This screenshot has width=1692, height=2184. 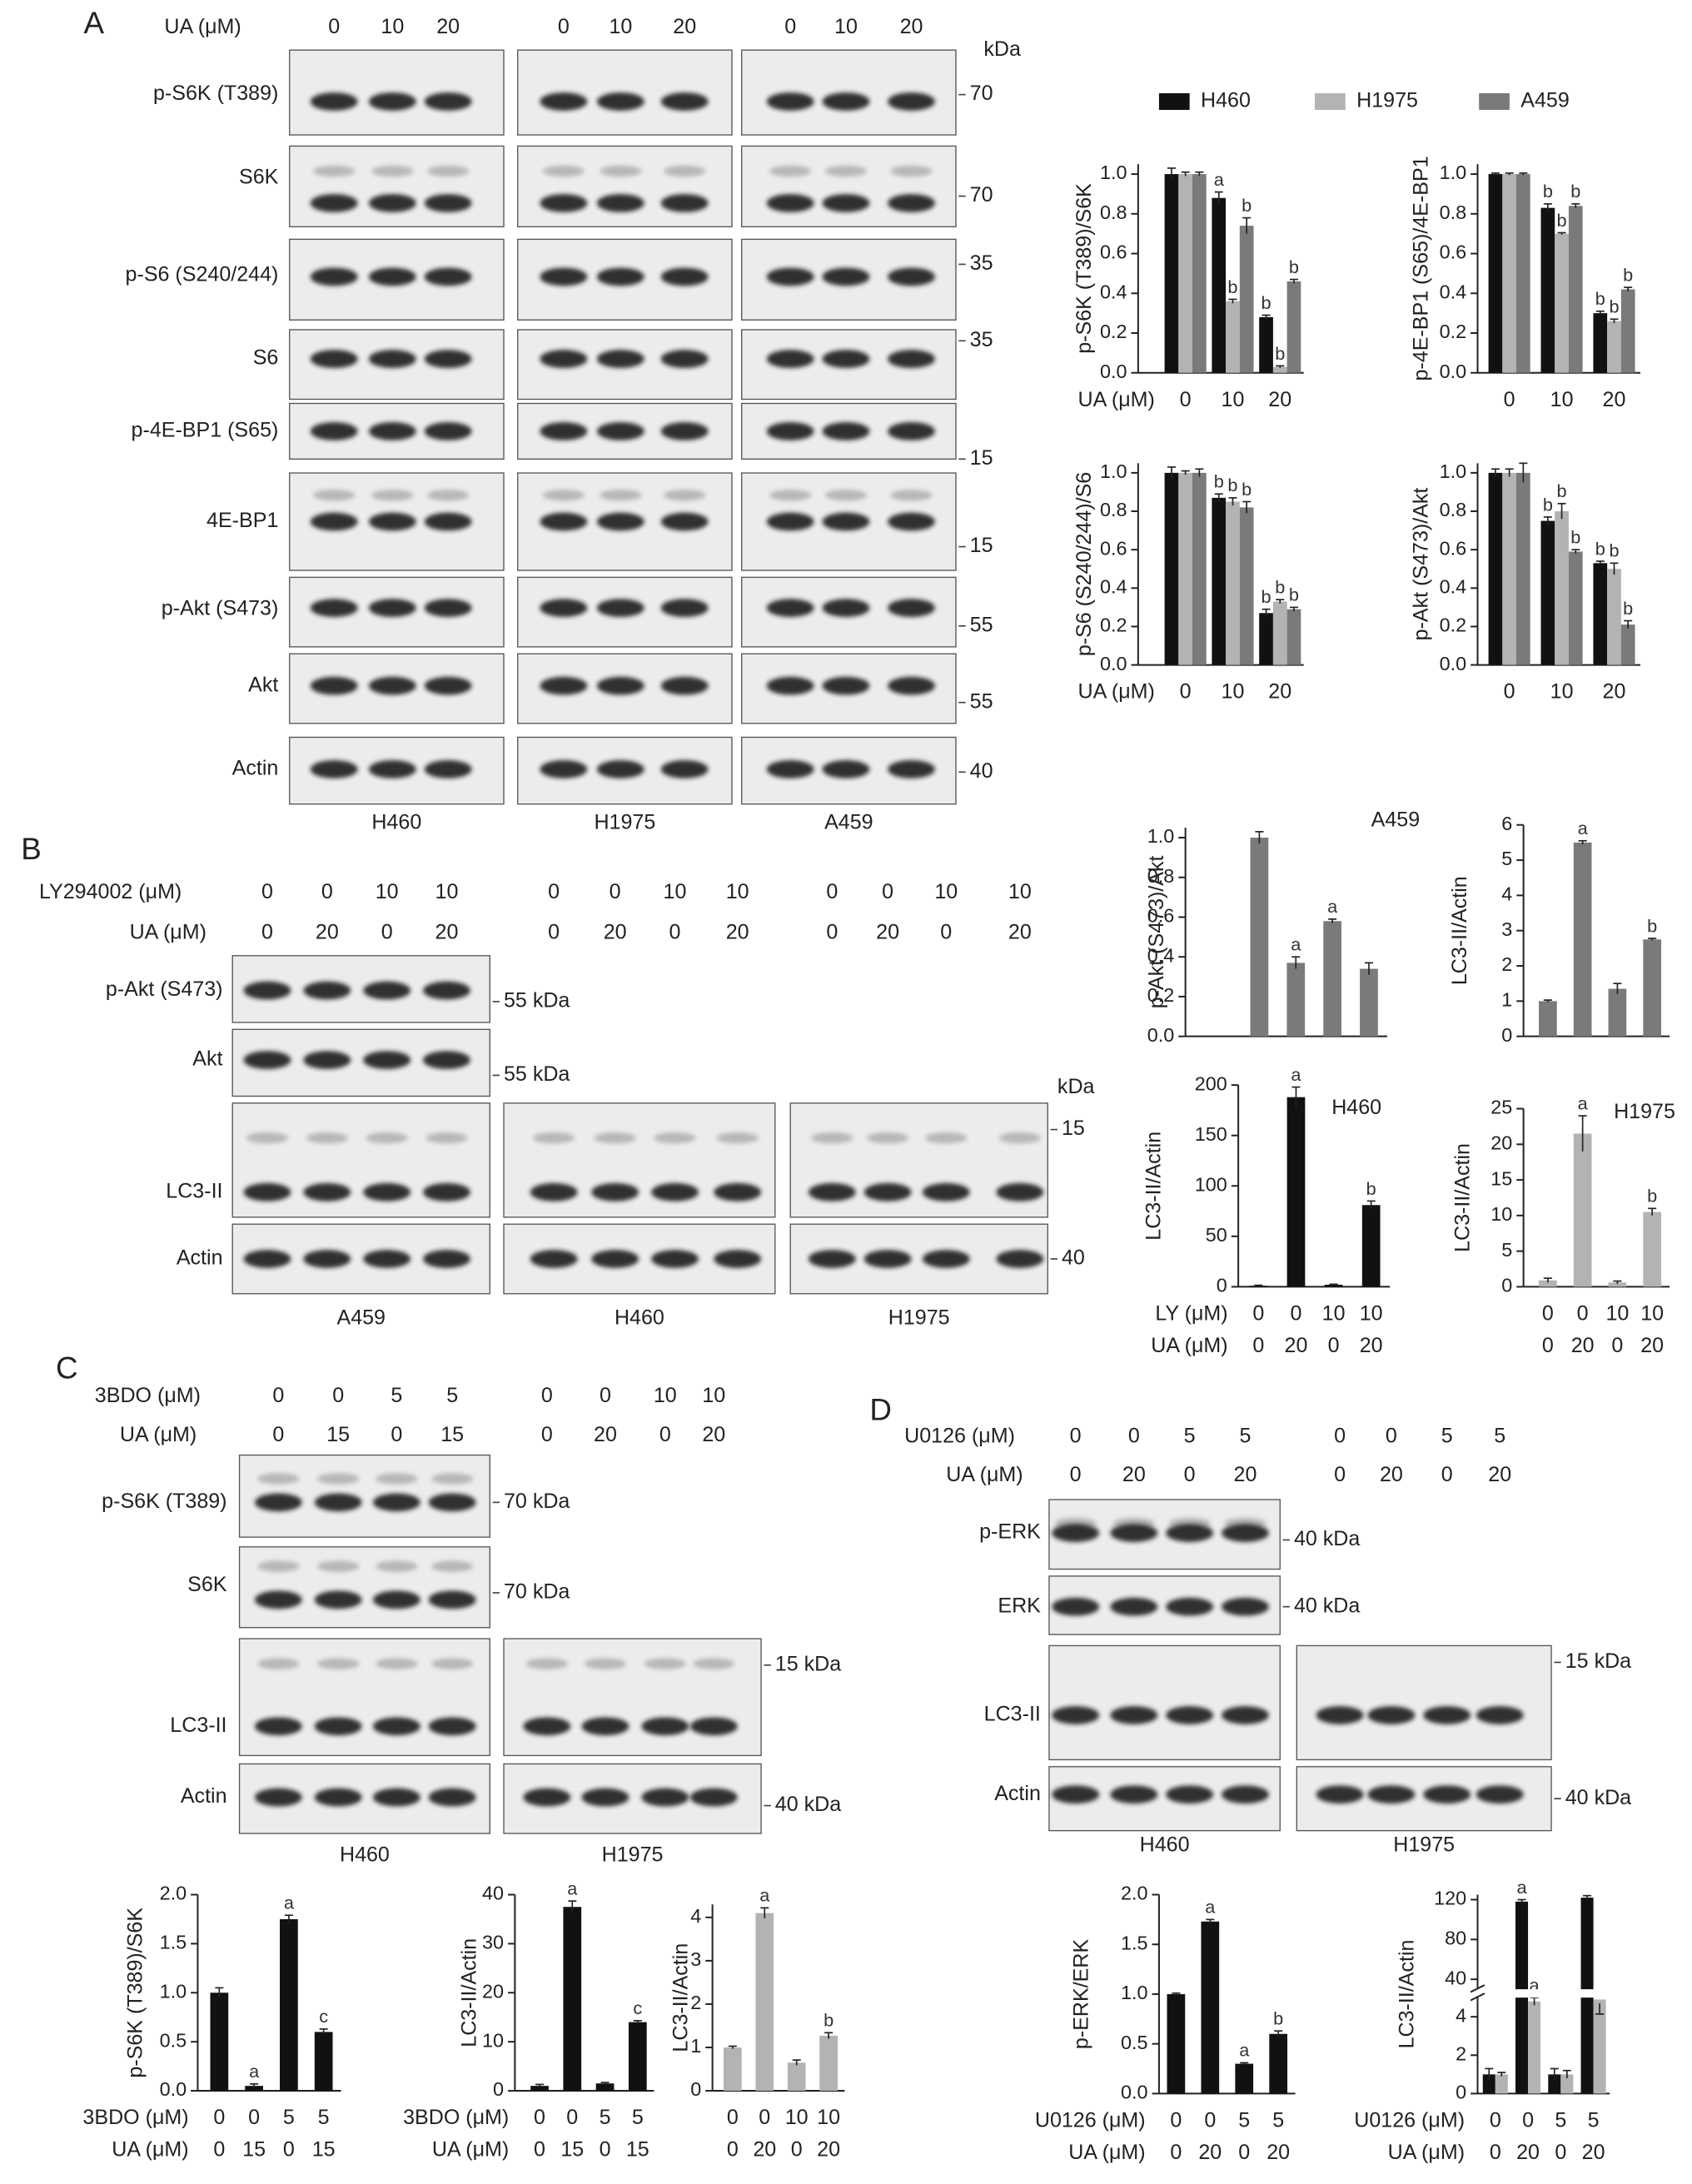 What do you see at coordinates (1113, 212) in the screenshot?
I see `y-tick-label: 0.8` at bounding box center [1113, 212].